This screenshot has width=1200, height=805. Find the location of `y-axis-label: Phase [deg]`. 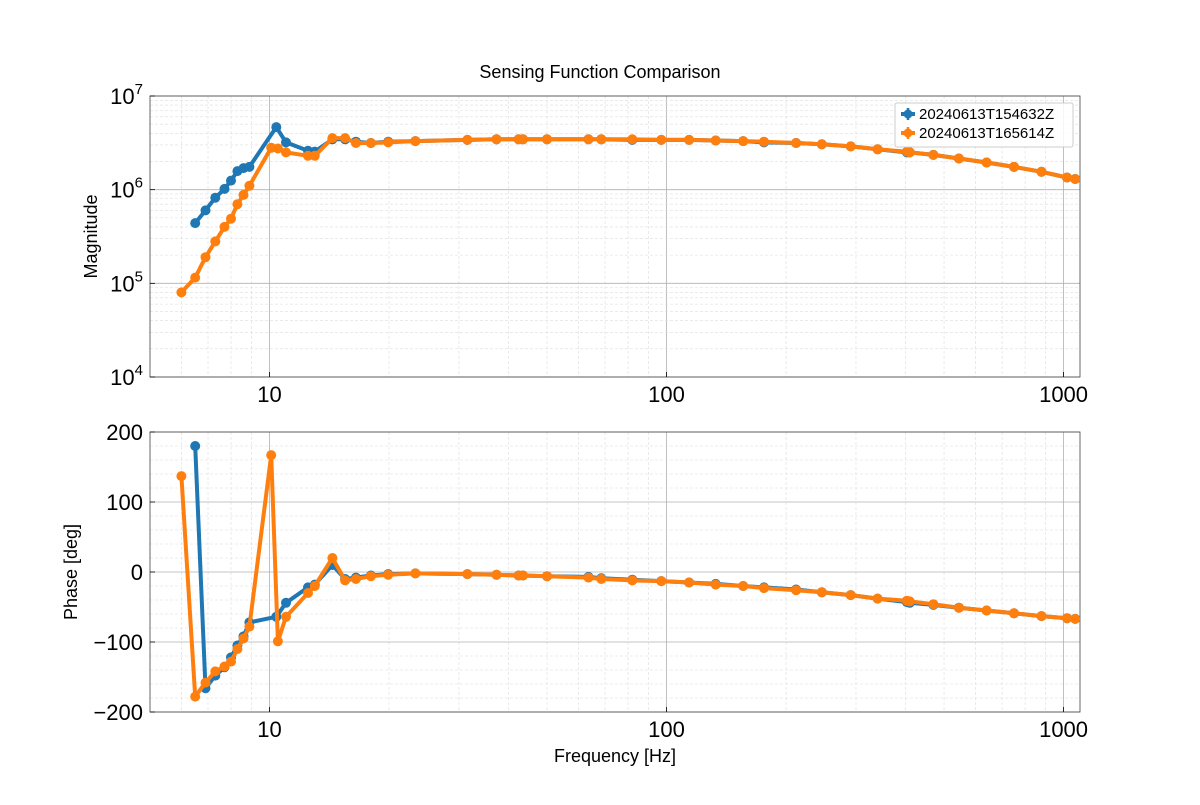

y-axis-label: Phase [deg] is located at coordinates (71, 572).